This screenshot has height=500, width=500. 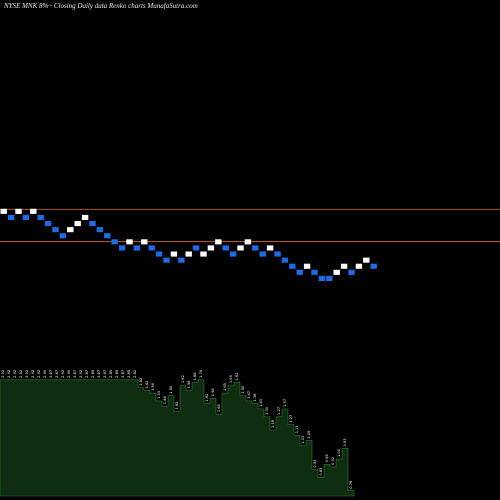 I want to click on volume-label: 0.85, so click(x=321, y=472).